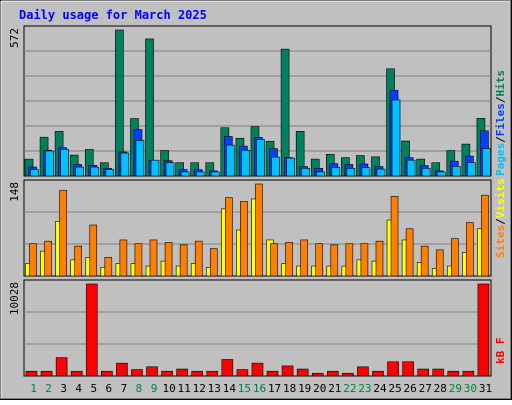 This screenshot has width=512, height=405. Describe the element at coordinates (113, 15) in the screenshot. I see `chart-title: Daily usage for March 2025` at that location.